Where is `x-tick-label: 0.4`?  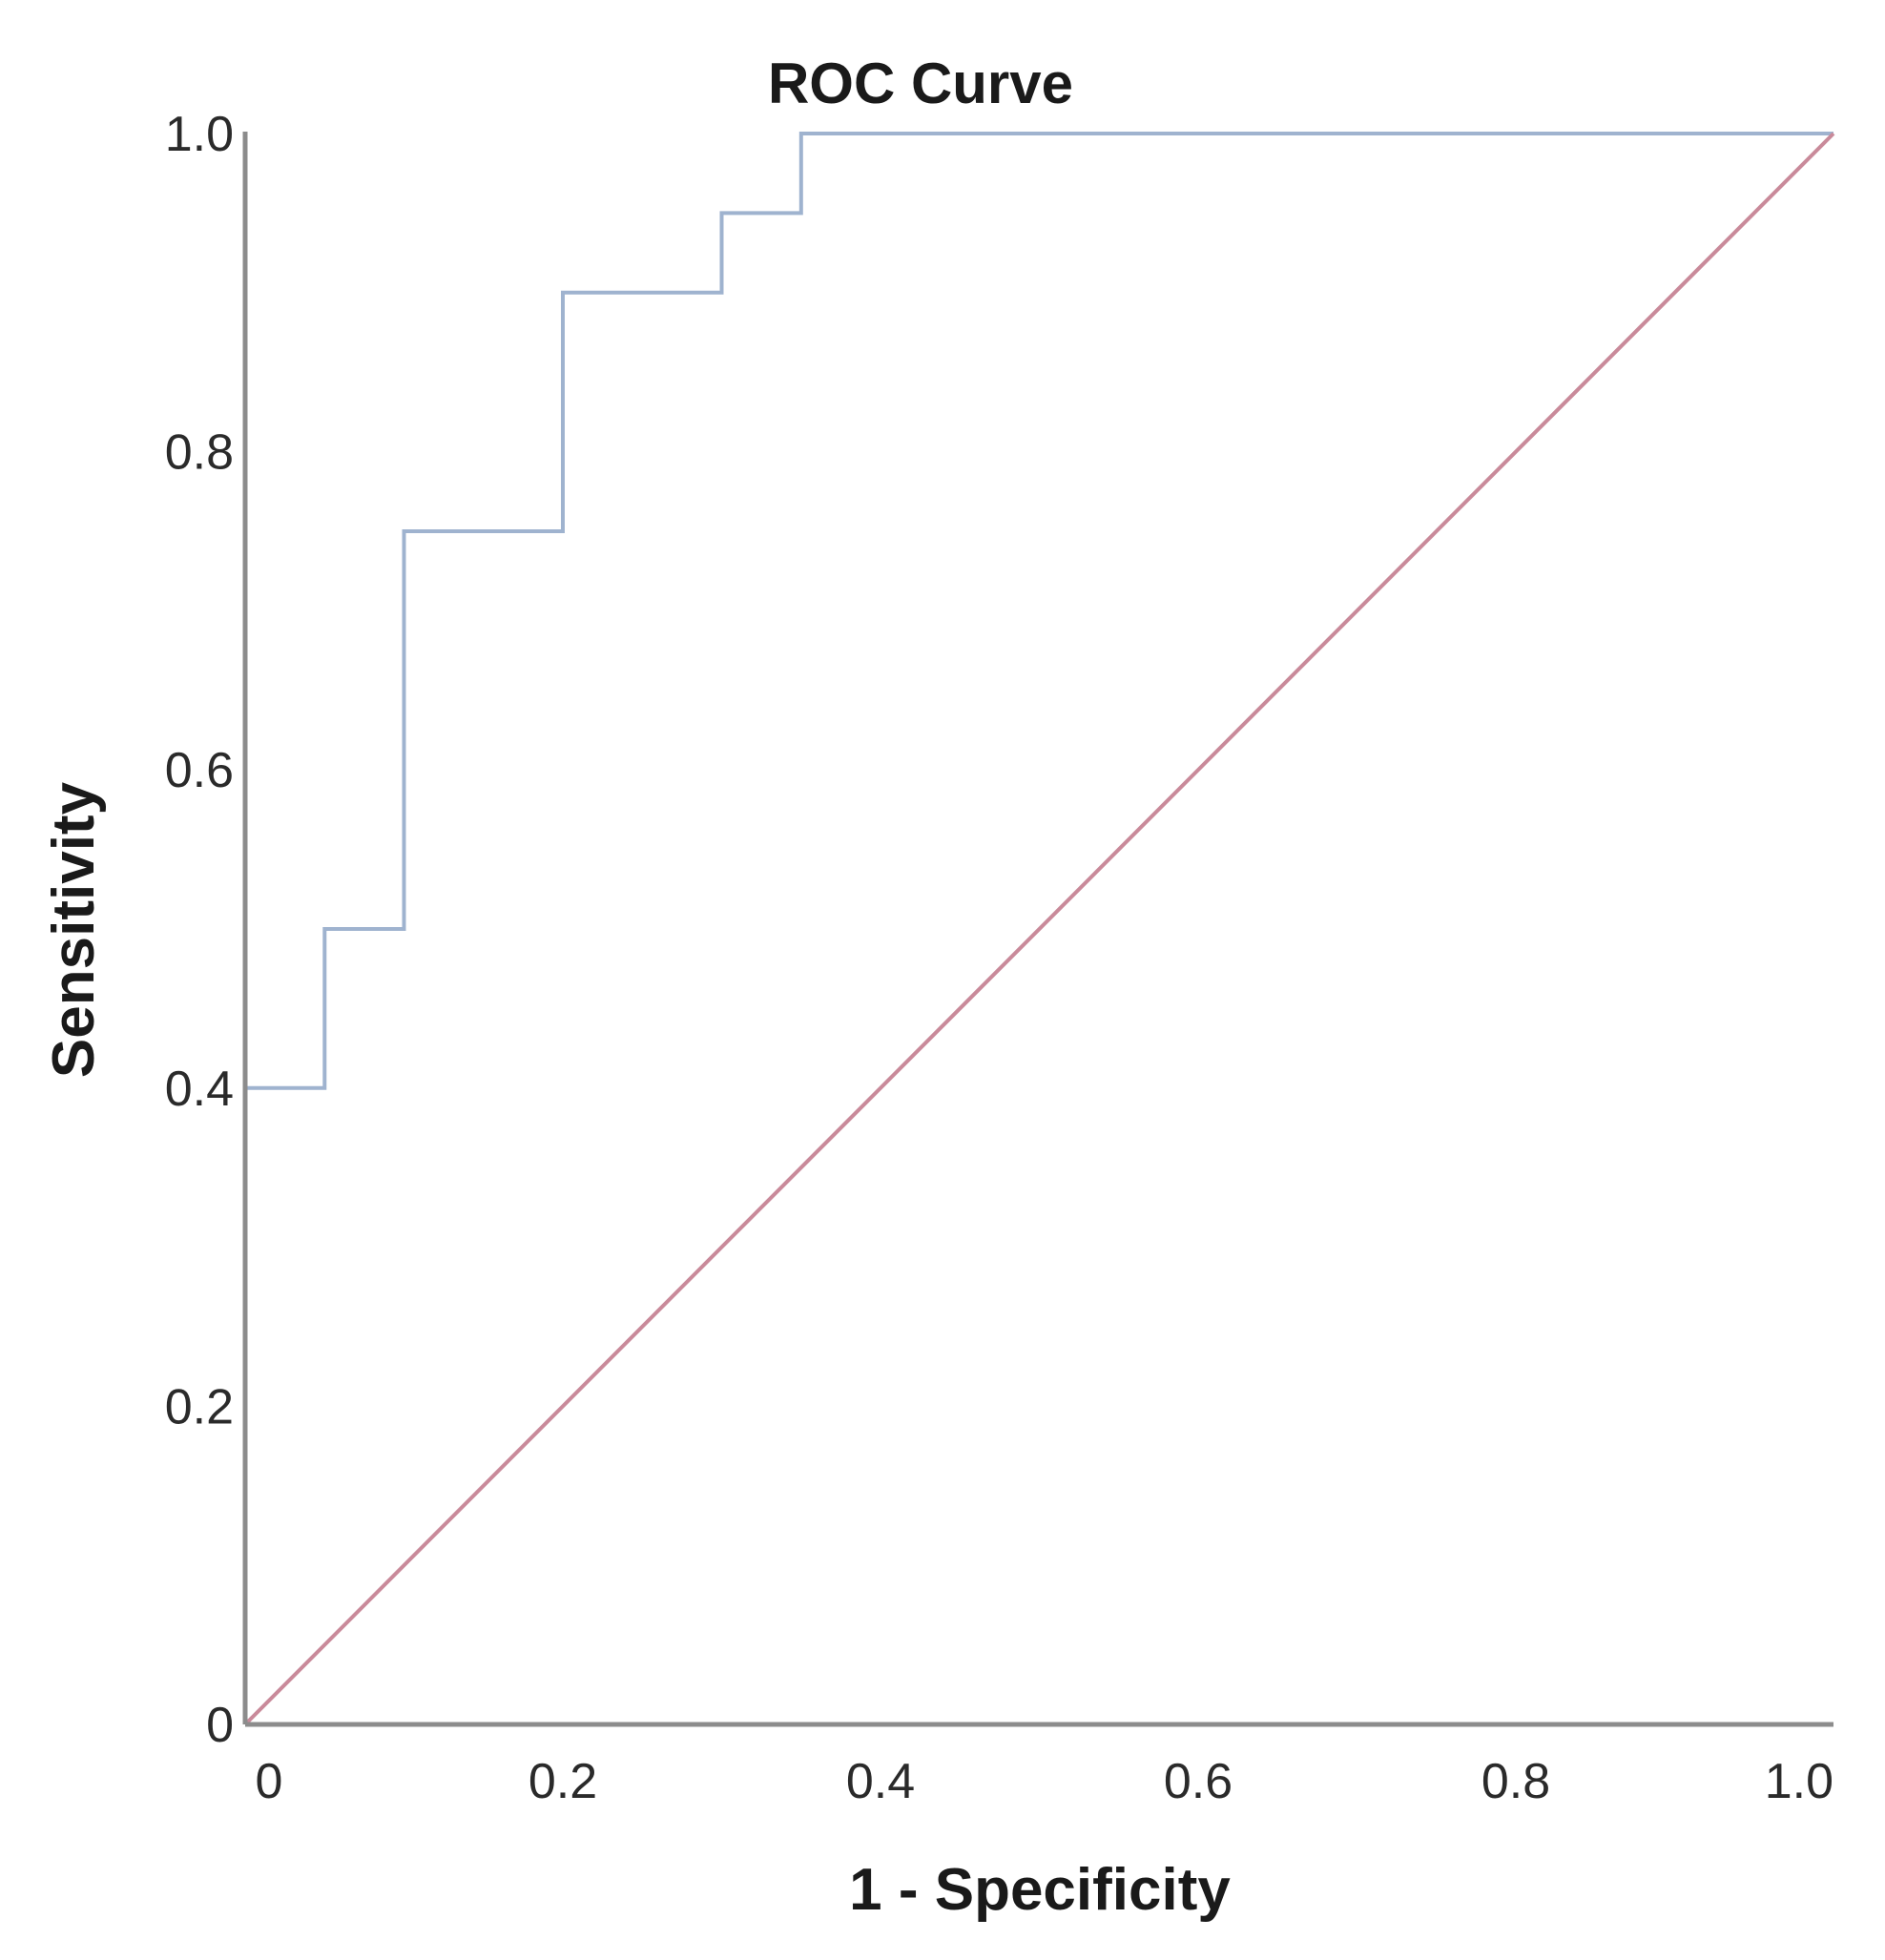 x-tick-label: 0.4 is located at coordinates (881, 1781).